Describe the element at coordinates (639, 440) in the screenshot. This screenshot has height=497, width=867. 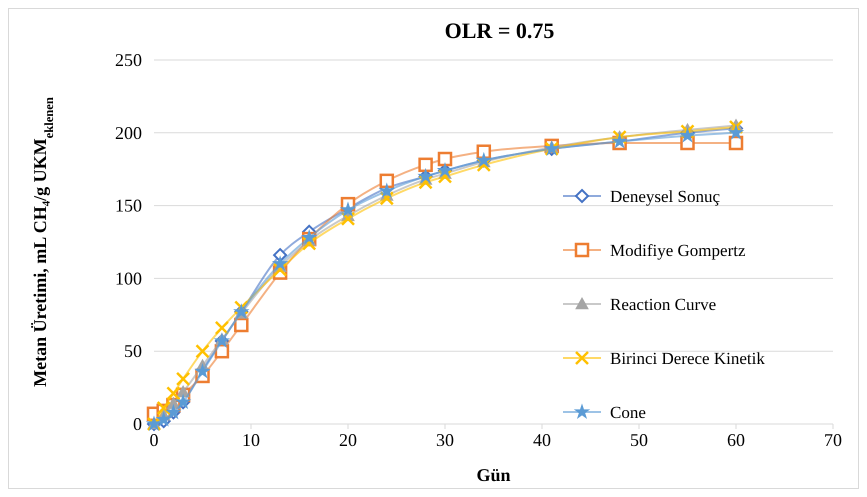
I see `x-tick-label: 50` at that location.